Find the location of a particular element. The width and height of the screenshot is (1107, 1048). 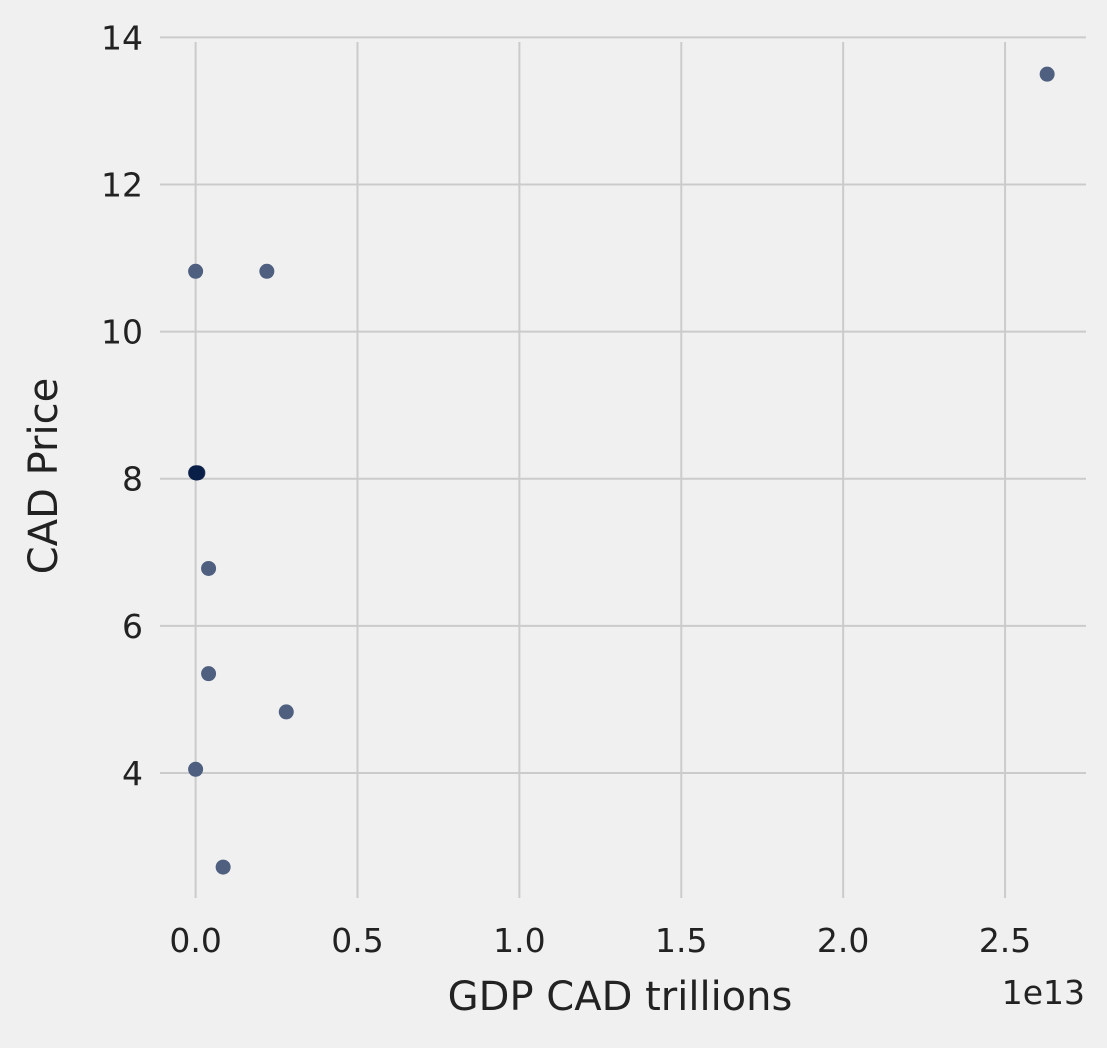

x-tick-labels: 0.0 0.5 1.0 1.5 2.0 2.5 is located at coordinates (600, 940).